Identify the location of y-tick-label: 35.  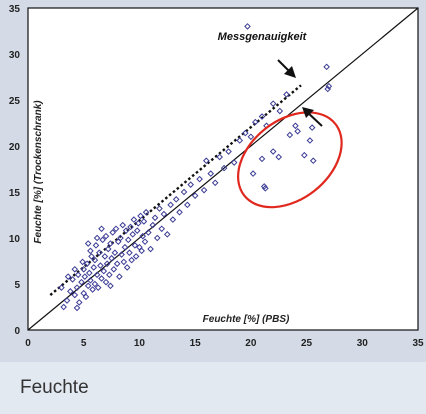
(15, 9).